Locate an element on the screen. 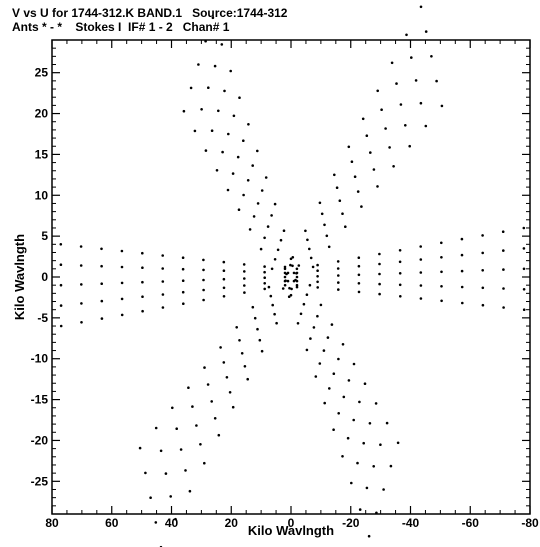  y-axis-label: Kilo Wavlngth is located at coordinates (19, 277).